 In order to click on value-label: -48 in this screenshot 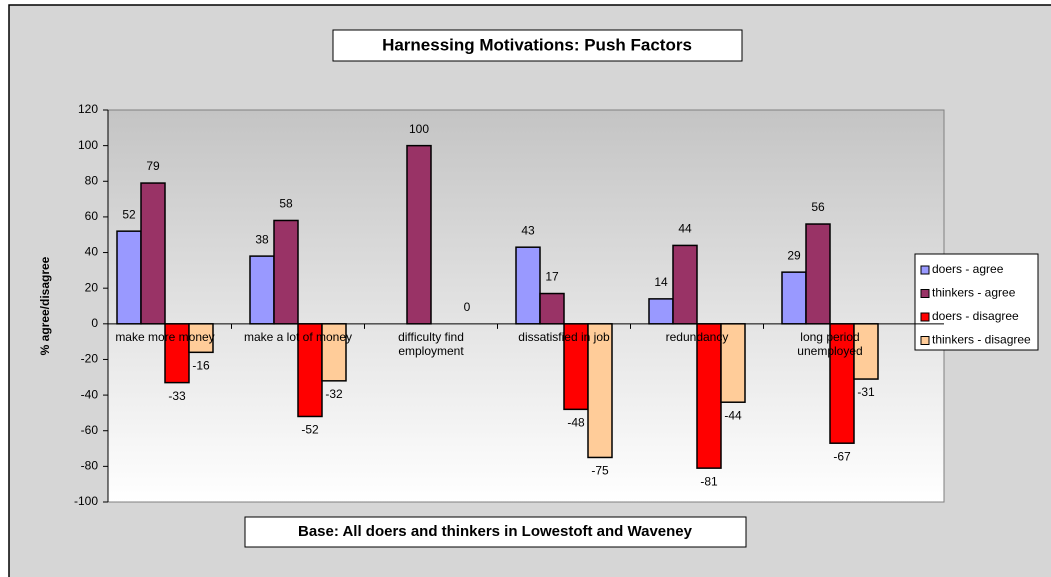, I will do `click(576, 423)`.